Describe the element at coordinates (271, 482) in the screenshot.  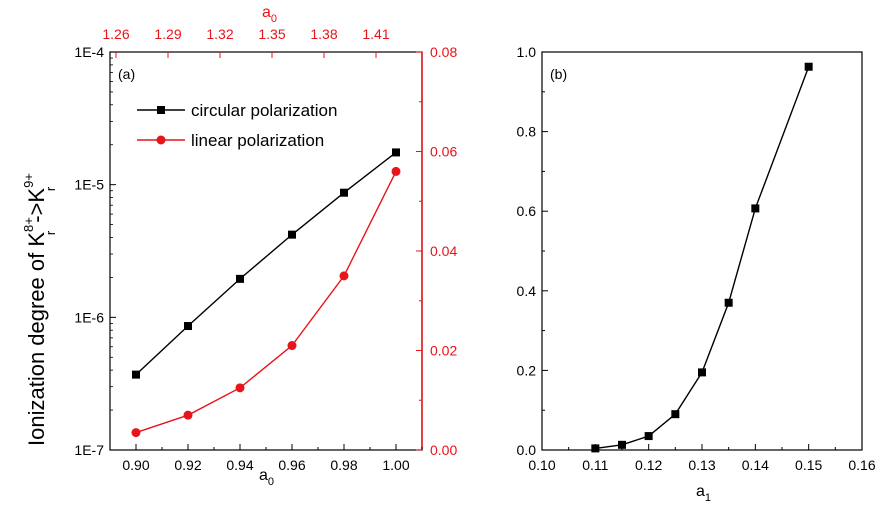
I see `x-axis-label-sub: 0` at that location.